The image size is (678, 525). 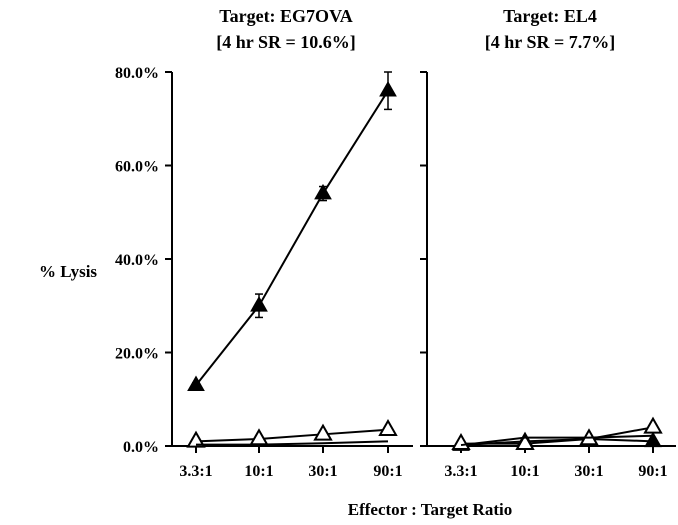 I want to click on left-y-tick-label: 80.0%, so click(x=137, y=73).